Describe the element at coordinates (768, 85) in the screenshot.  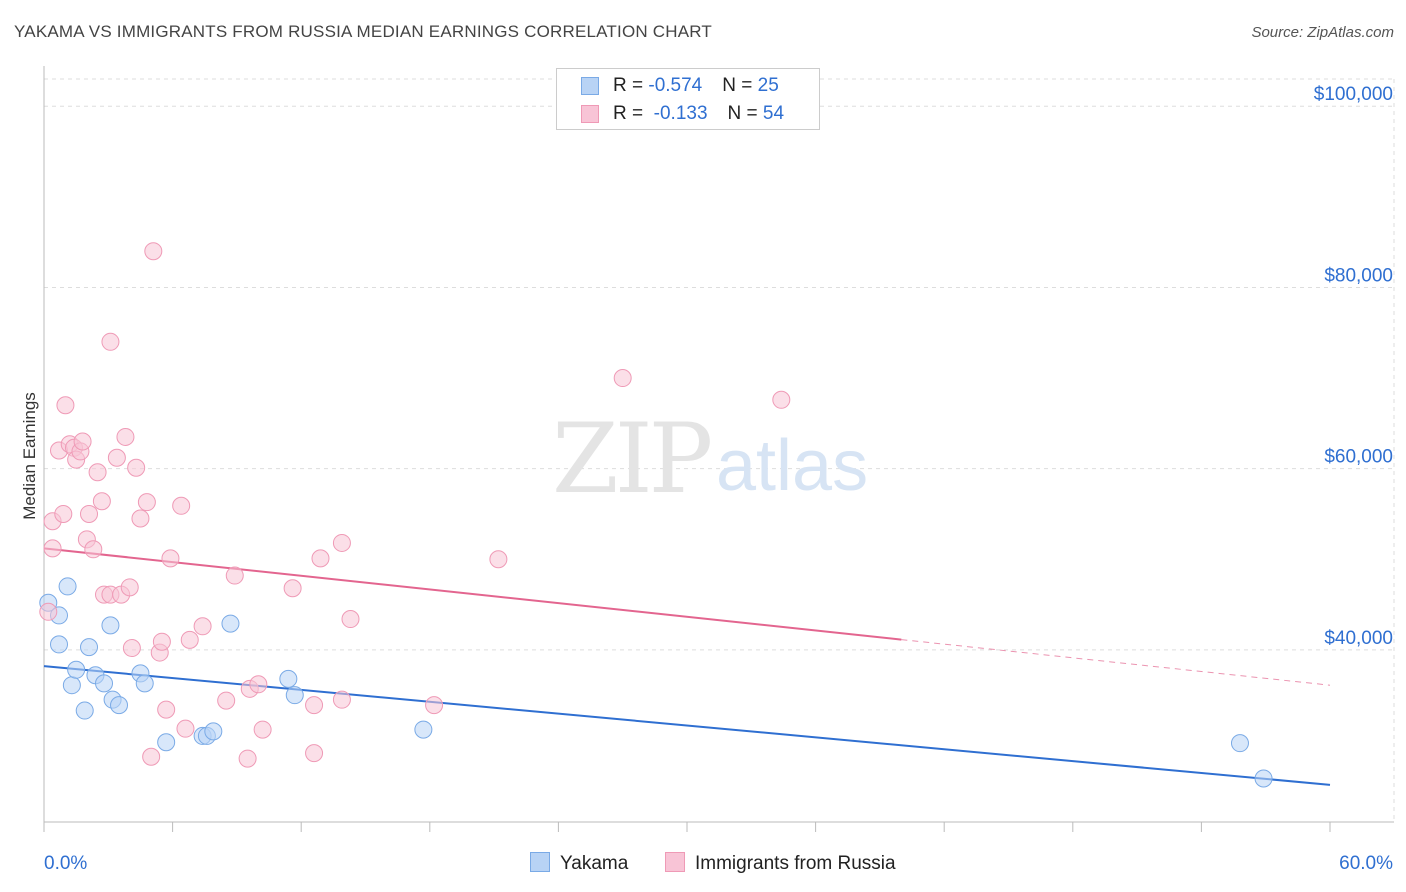
I see `n-value: 25` at that location.